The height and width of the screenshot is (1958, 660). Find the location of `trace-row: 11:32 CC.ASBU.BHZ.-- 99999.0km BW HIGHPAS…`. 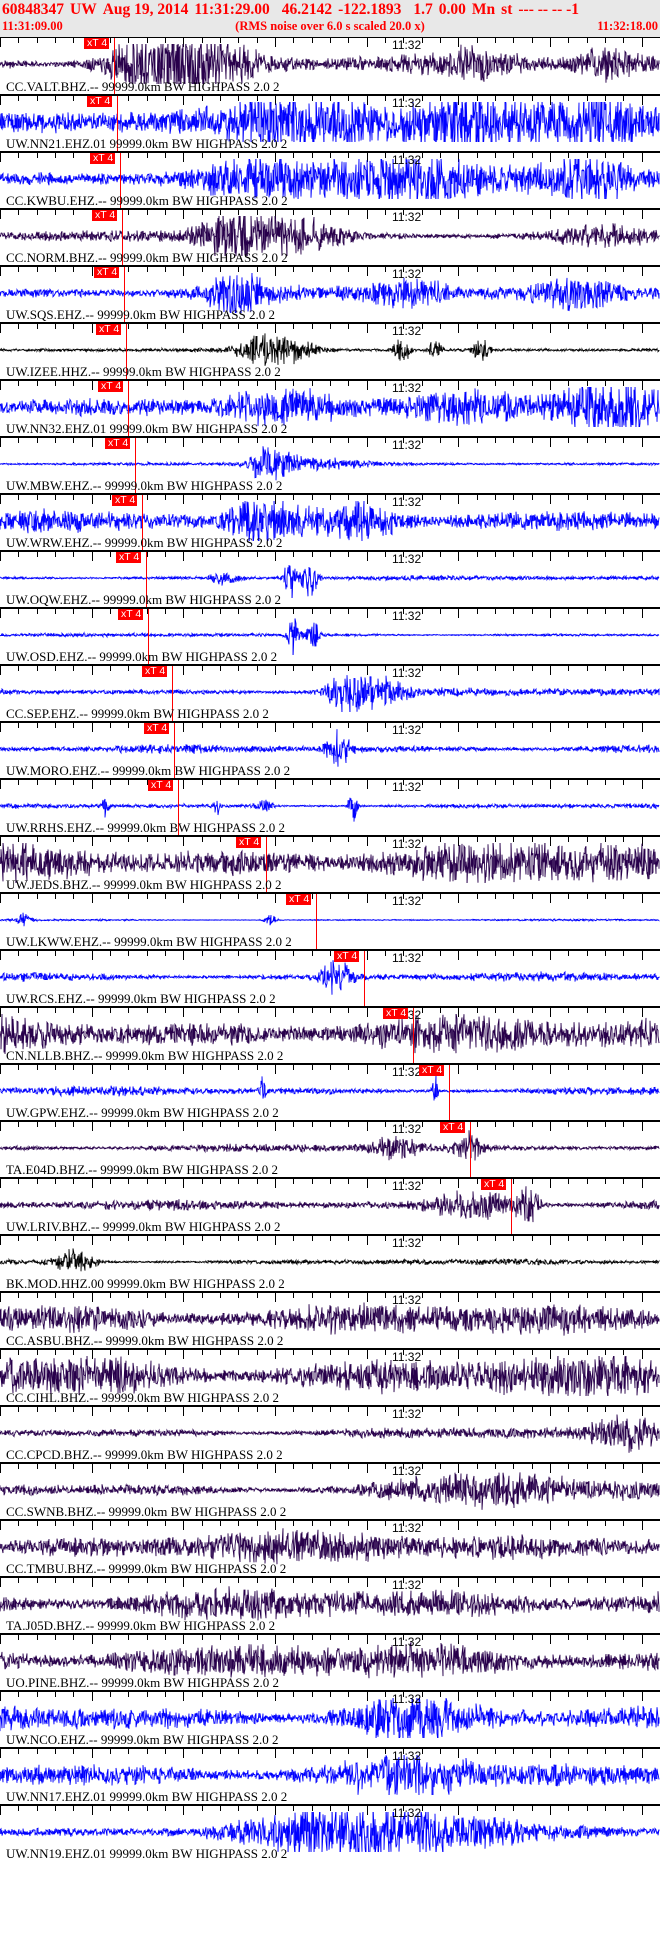

trace-row: 11:32 CC.ASBU.BHZ.-- 99999.0km BW HIGHPAS… is located at coordinates (330, 1319).